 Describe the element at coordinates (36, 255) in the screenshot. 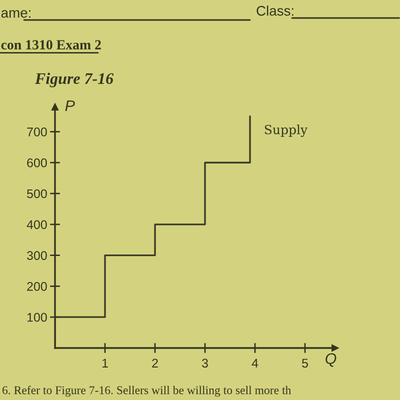

I see `y-tick-label: 300` at that location.